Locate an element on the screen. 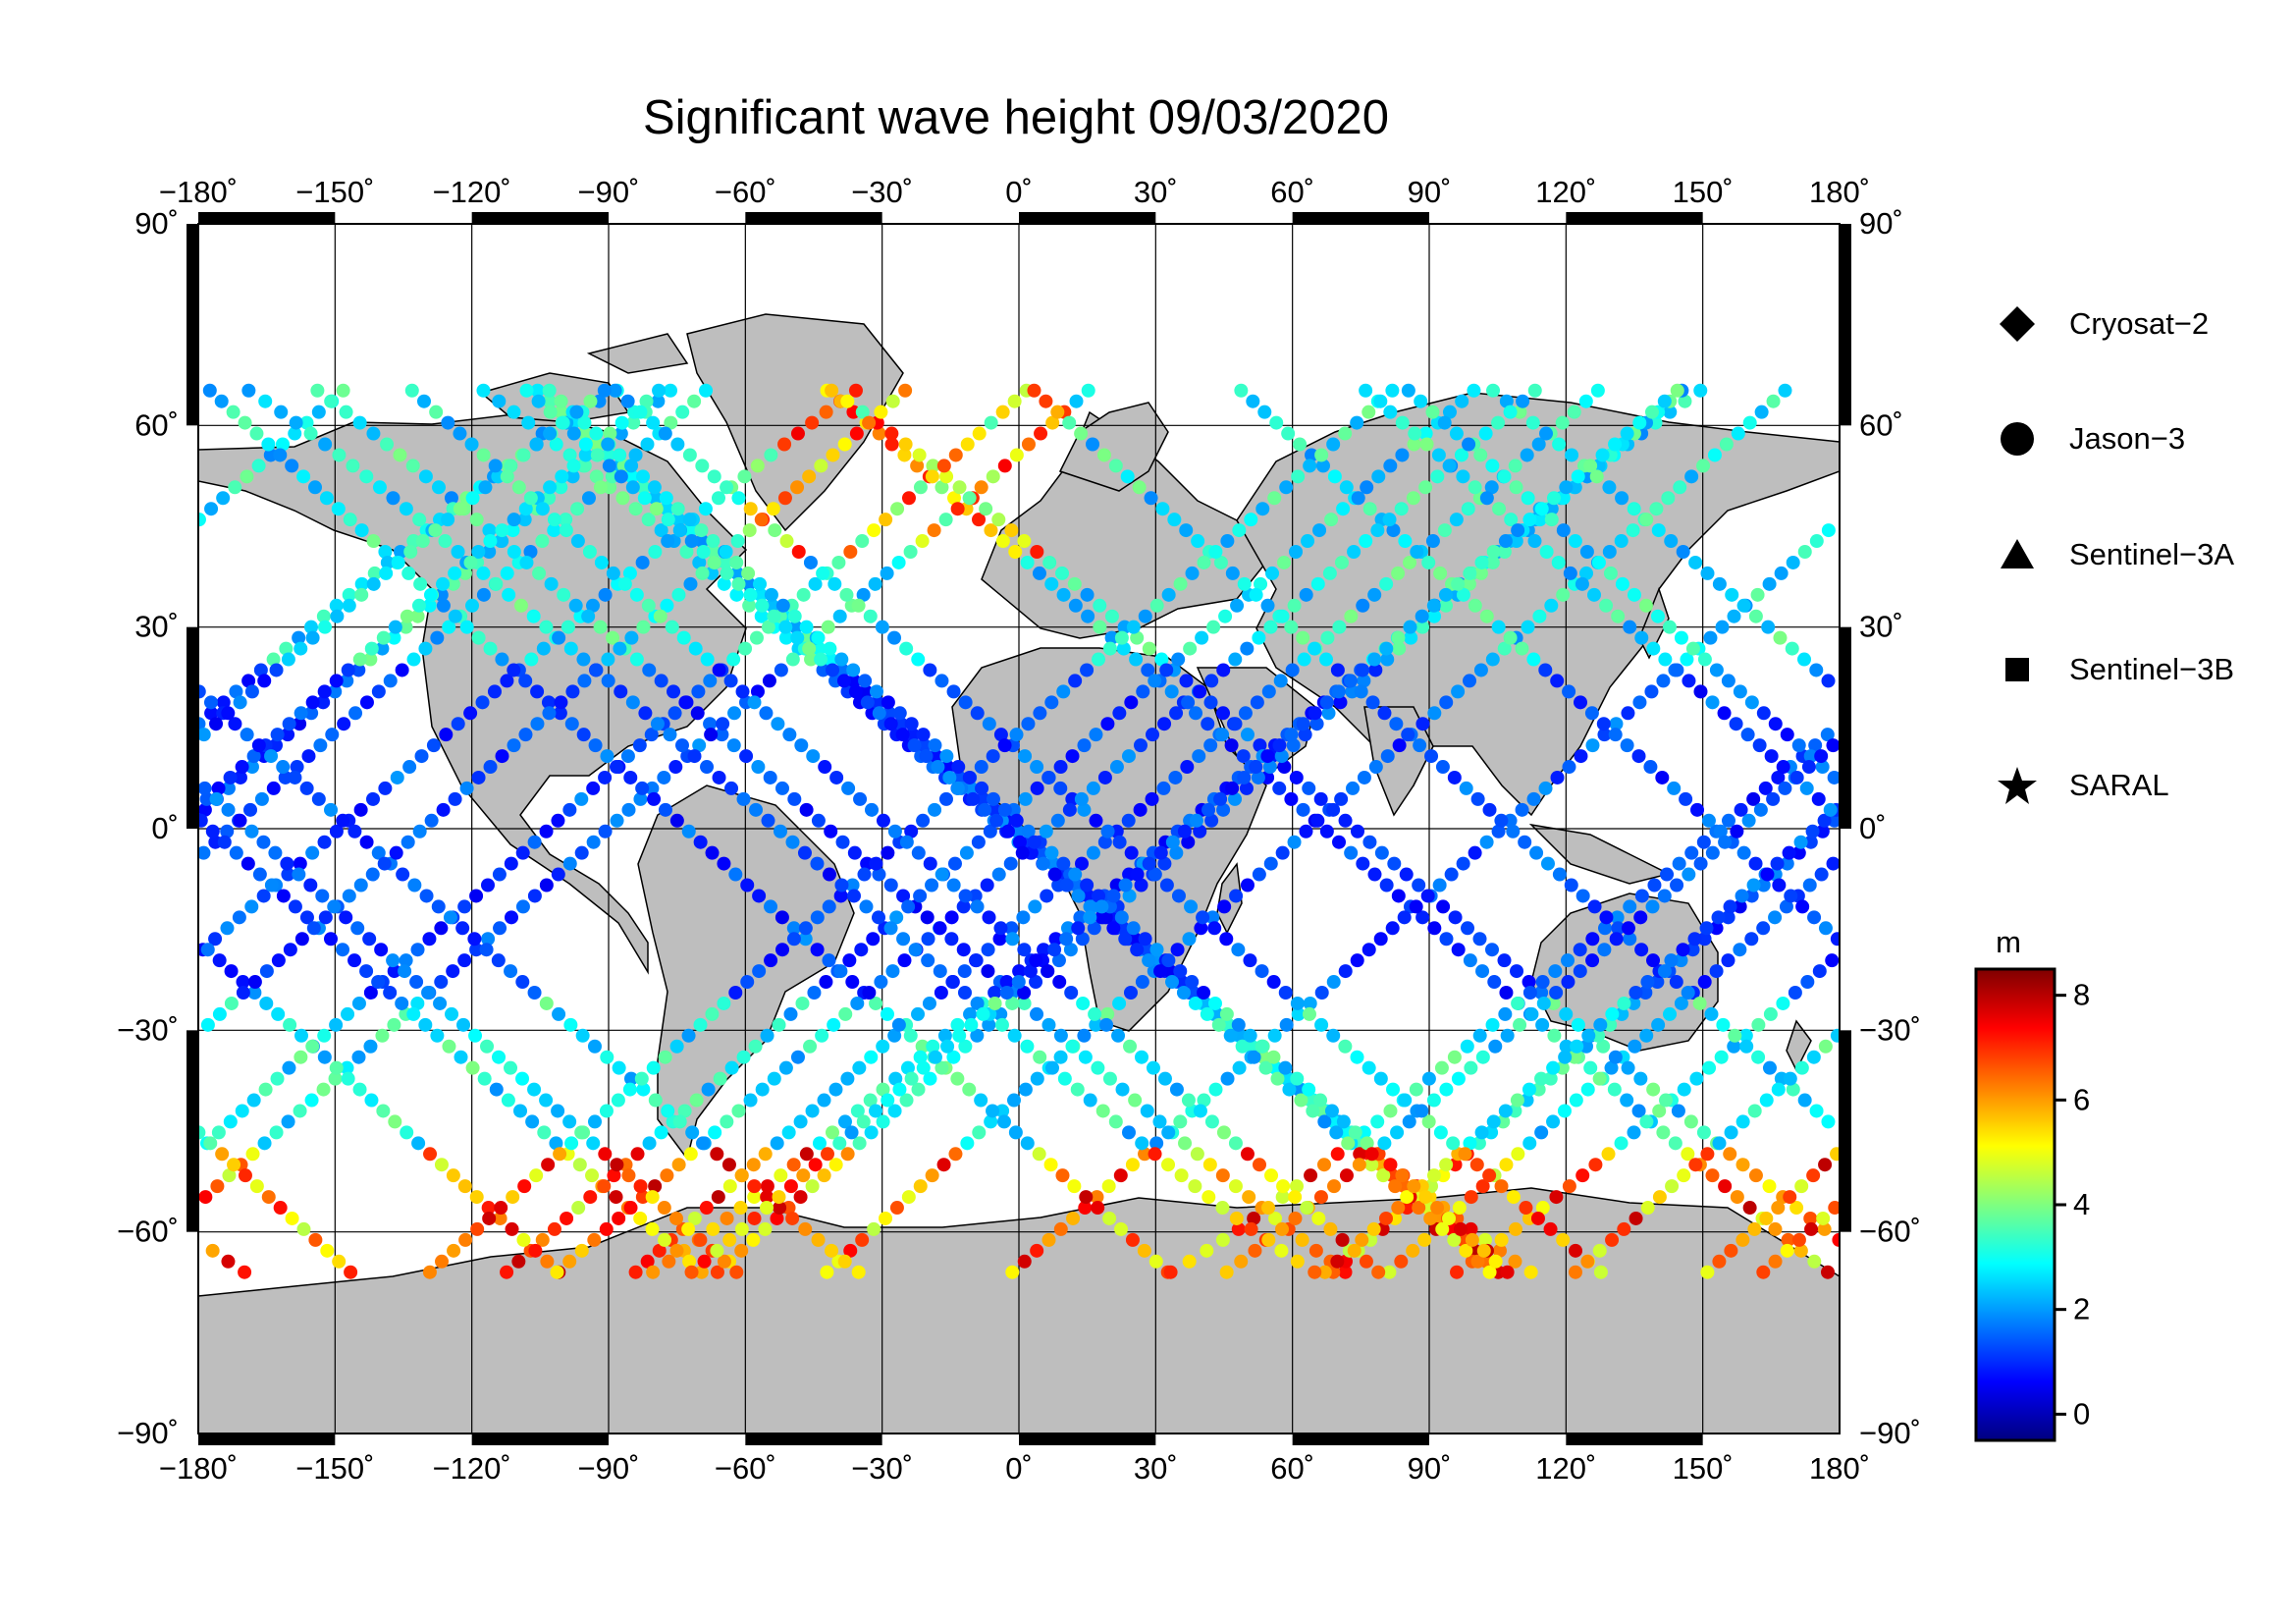 This screenshot has width=2296, height=1623. lon-tick-label: 60˚ is located at coordinates (1292, 192).